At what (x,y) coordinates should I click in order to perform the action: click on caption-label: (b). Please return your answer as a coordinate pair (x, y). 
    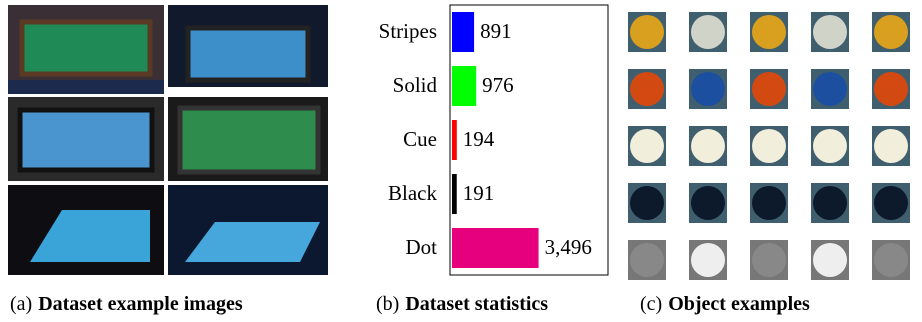
    Looking at the image, I should click on (387, 304).